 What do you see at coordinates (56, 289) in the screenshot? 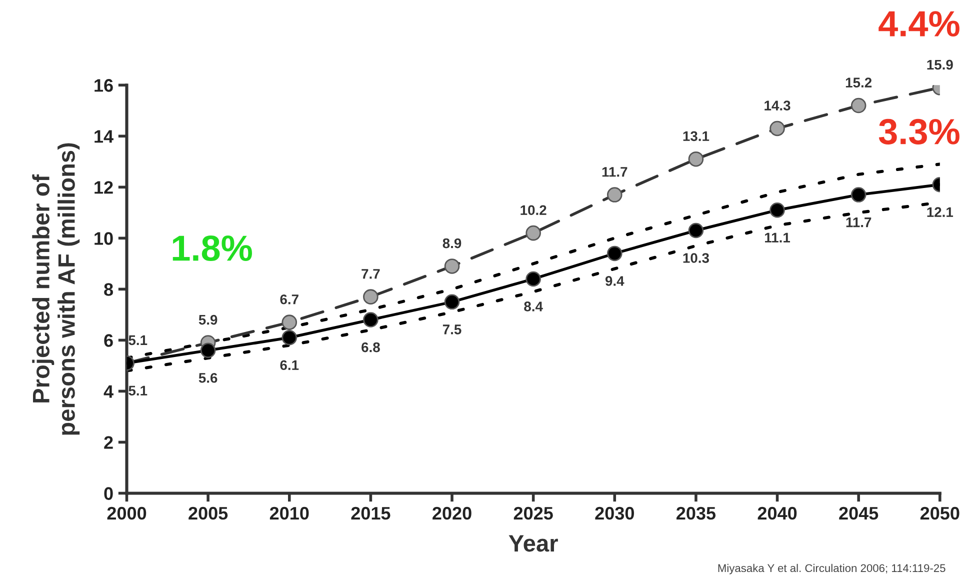
I see `y-axis-title: Projected number of persons with AF (millions)` at bounding box center [56, 289].